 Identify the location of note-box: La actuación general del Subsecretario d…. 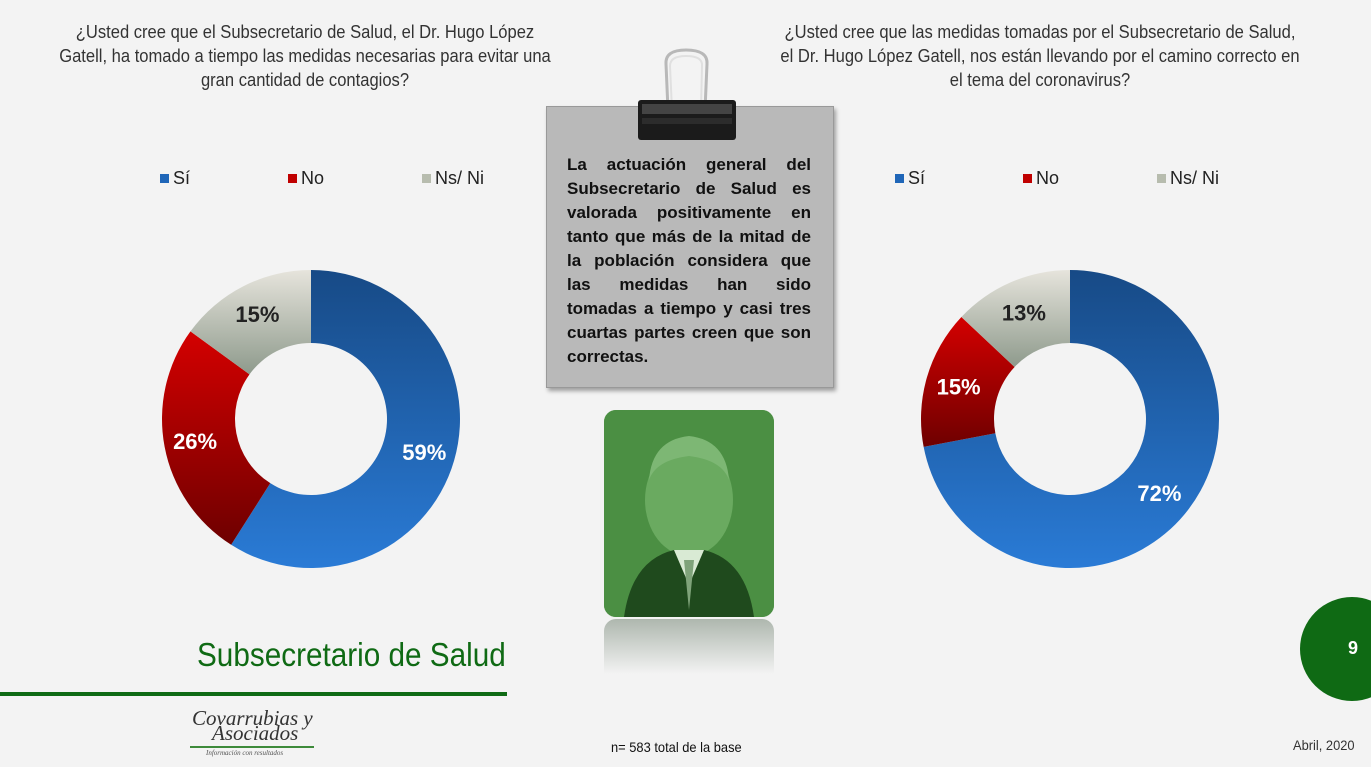
(690, 247).